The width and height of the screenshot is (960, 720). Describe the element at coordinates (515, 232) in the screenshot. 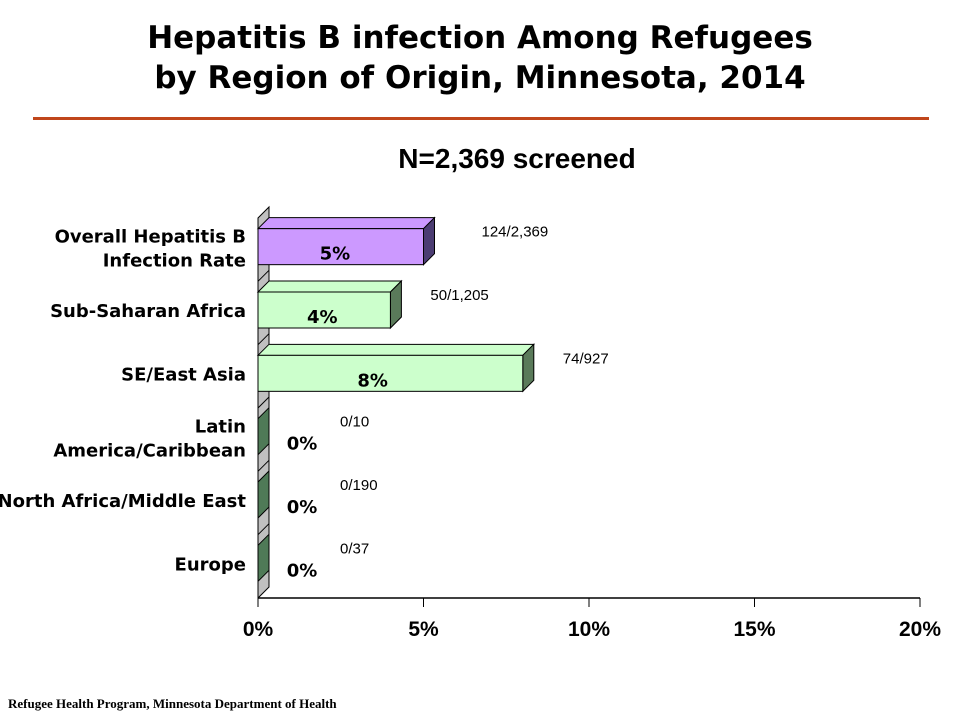

I see `bar-ratio-label: 124/2,369` at that location.